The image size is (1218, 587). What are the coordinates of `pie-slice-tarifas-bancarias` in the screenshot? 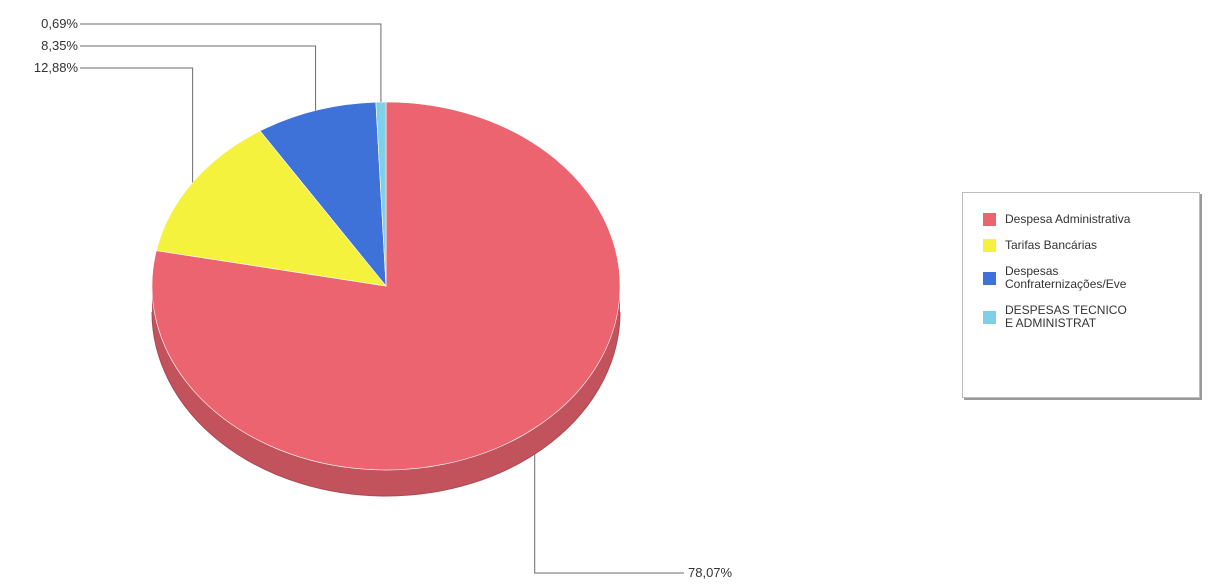 It's located at (271, 208).